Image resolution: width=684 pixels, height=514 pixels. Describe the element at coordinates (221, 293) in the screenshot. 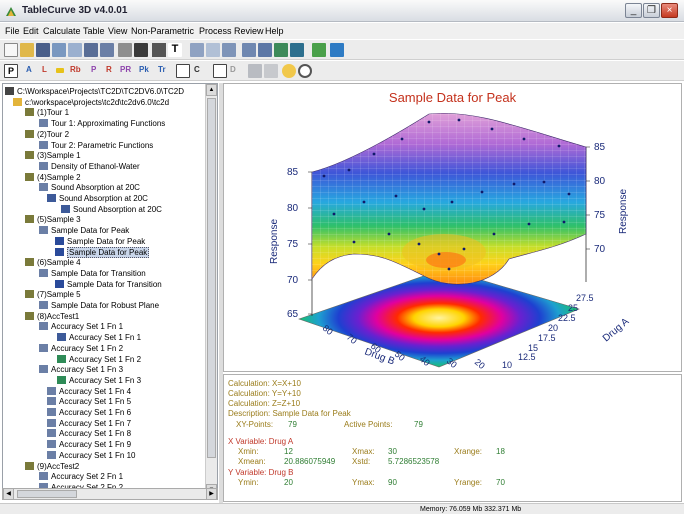

I see `pane-splitter` at that location.